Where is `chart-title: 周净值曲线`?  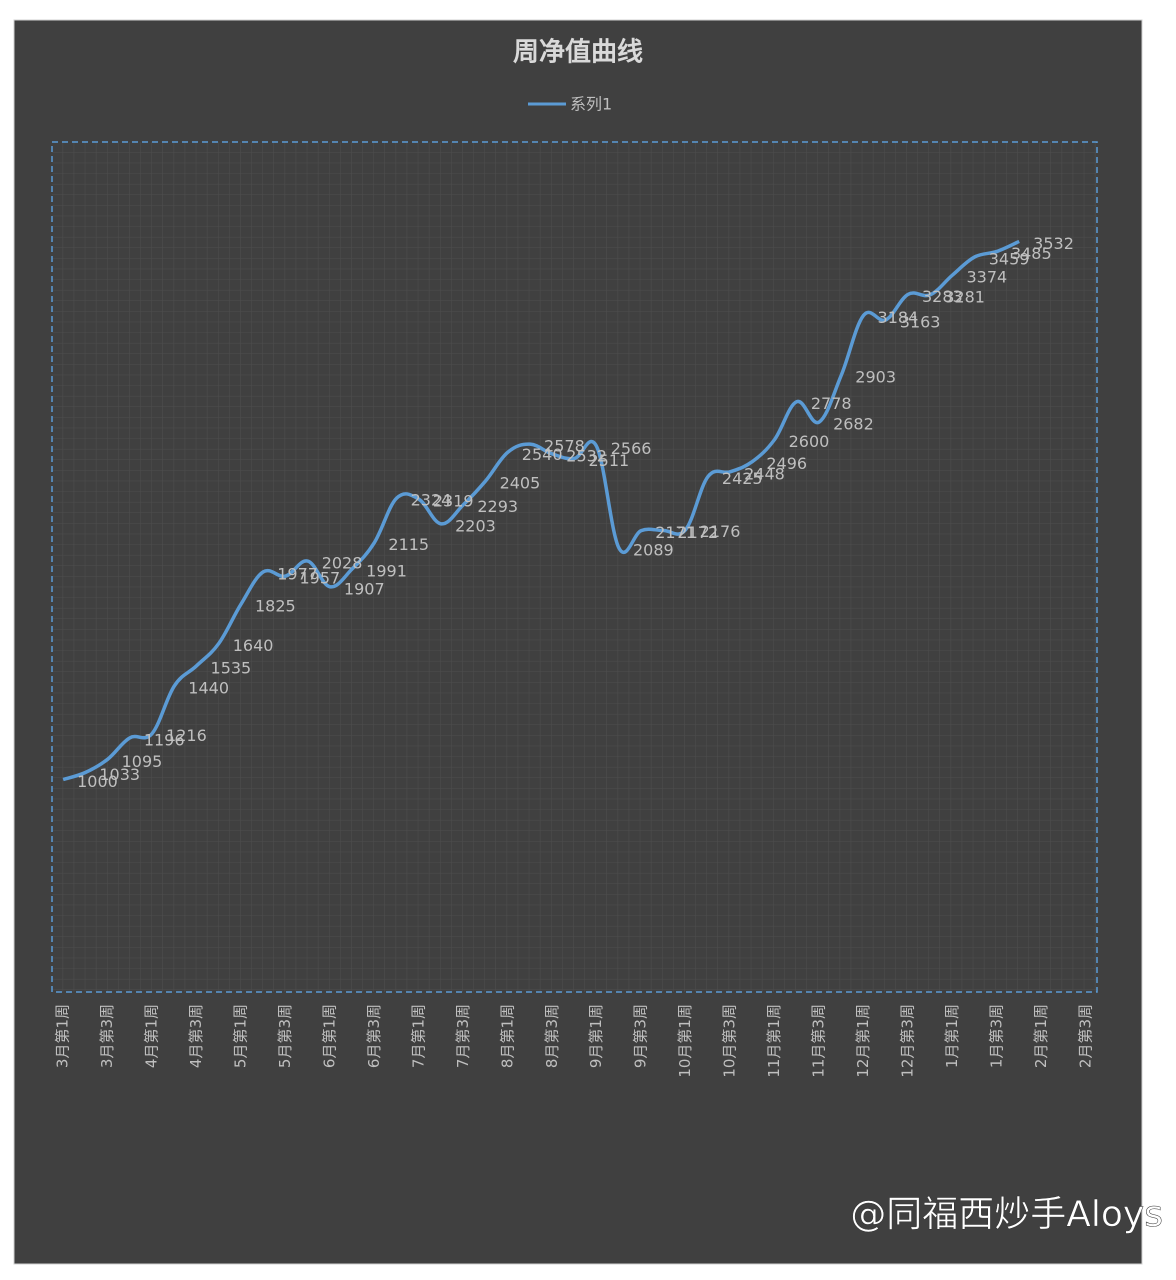
chart-title: 周净值曲线 is located at coordinates (578, 53).